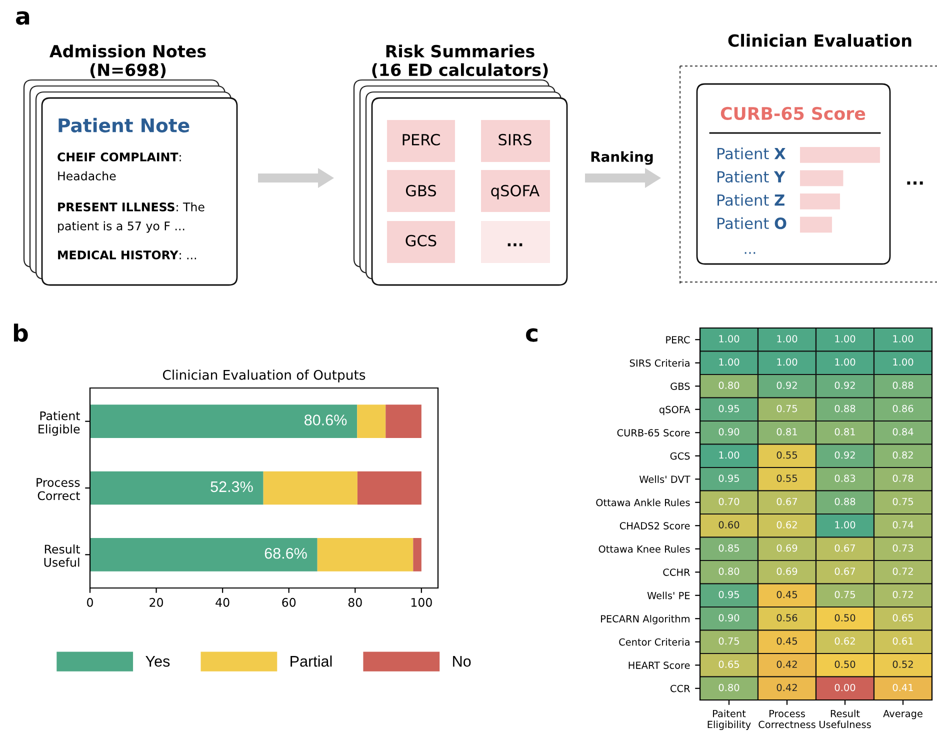 This screenshot has width=937, height=737. I want to click on data-label: 52.3%, so click(231, 486).